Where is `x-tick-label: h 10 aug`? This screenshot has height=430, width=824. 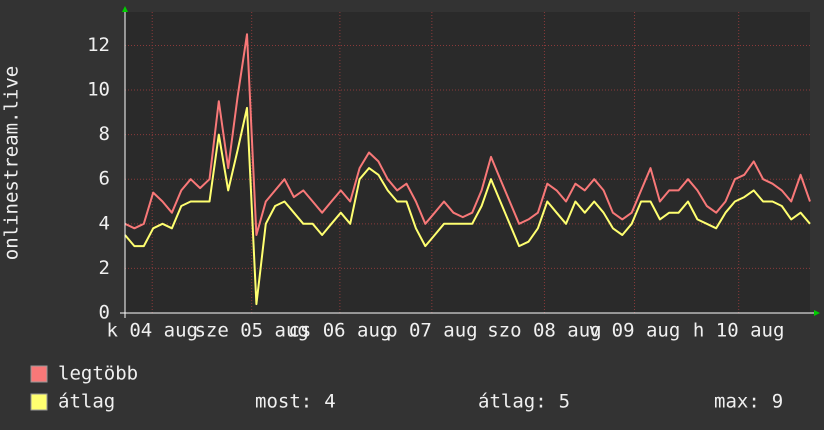 x-tick-label: h 10 aug is located at coordinates (739, 331).